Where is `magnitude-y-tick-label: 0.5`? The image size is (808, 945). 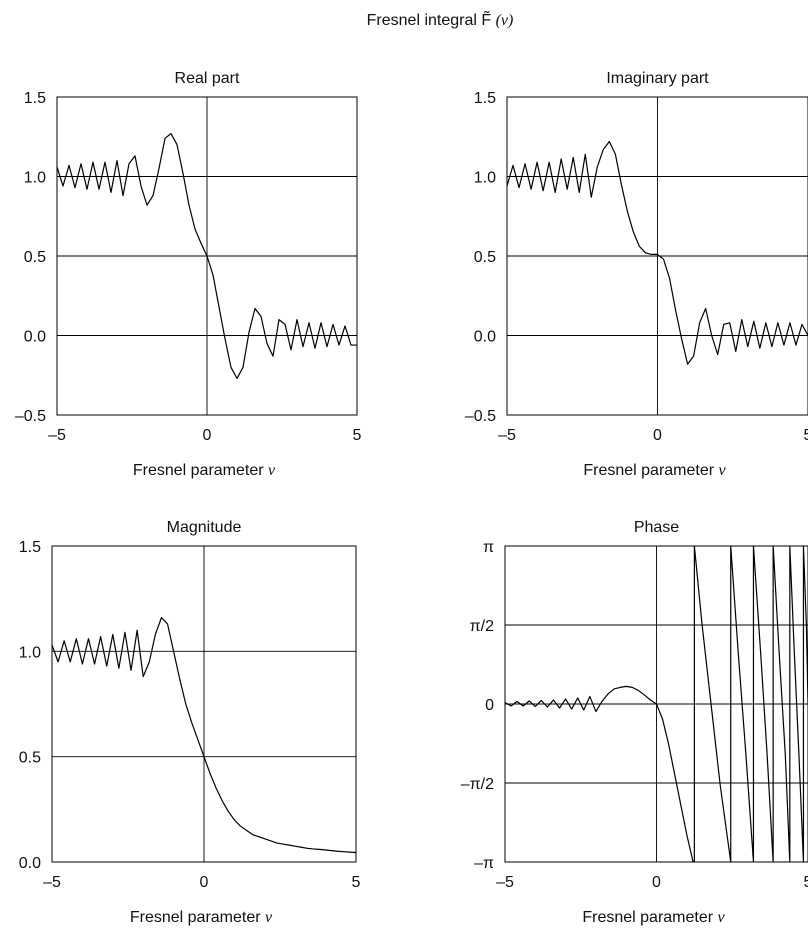 magnitude-y-tick-label: 0.5 is located at coordinates (30, 758).